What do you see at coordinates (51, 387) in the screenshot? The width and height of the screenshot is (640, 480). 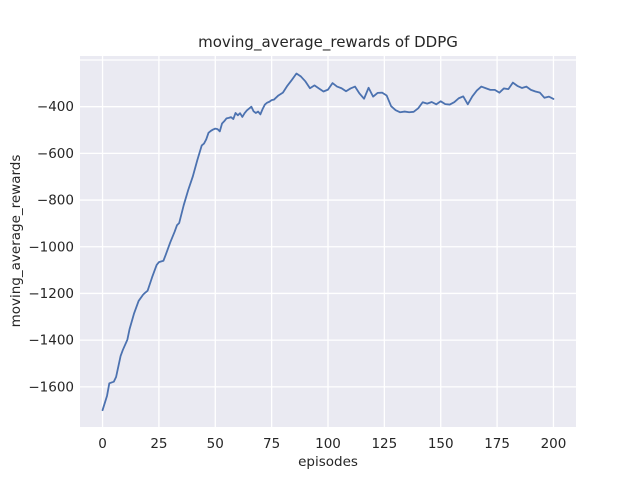 I see `y-tick-label: −1600` at bounding box center [51, 387].